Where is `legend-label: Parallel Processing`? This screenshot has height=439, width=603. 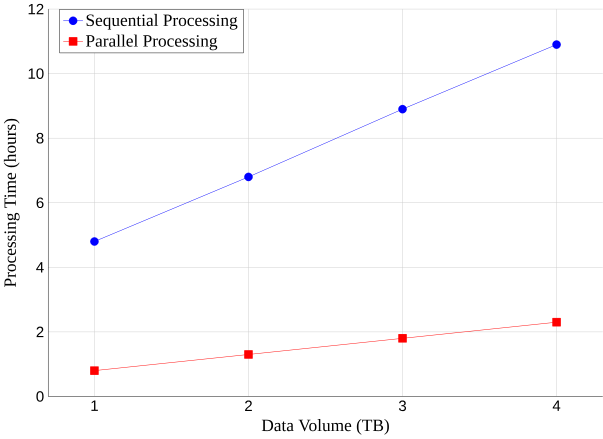
legend-label: Parallel Processing is located at coordinates (152, 42).